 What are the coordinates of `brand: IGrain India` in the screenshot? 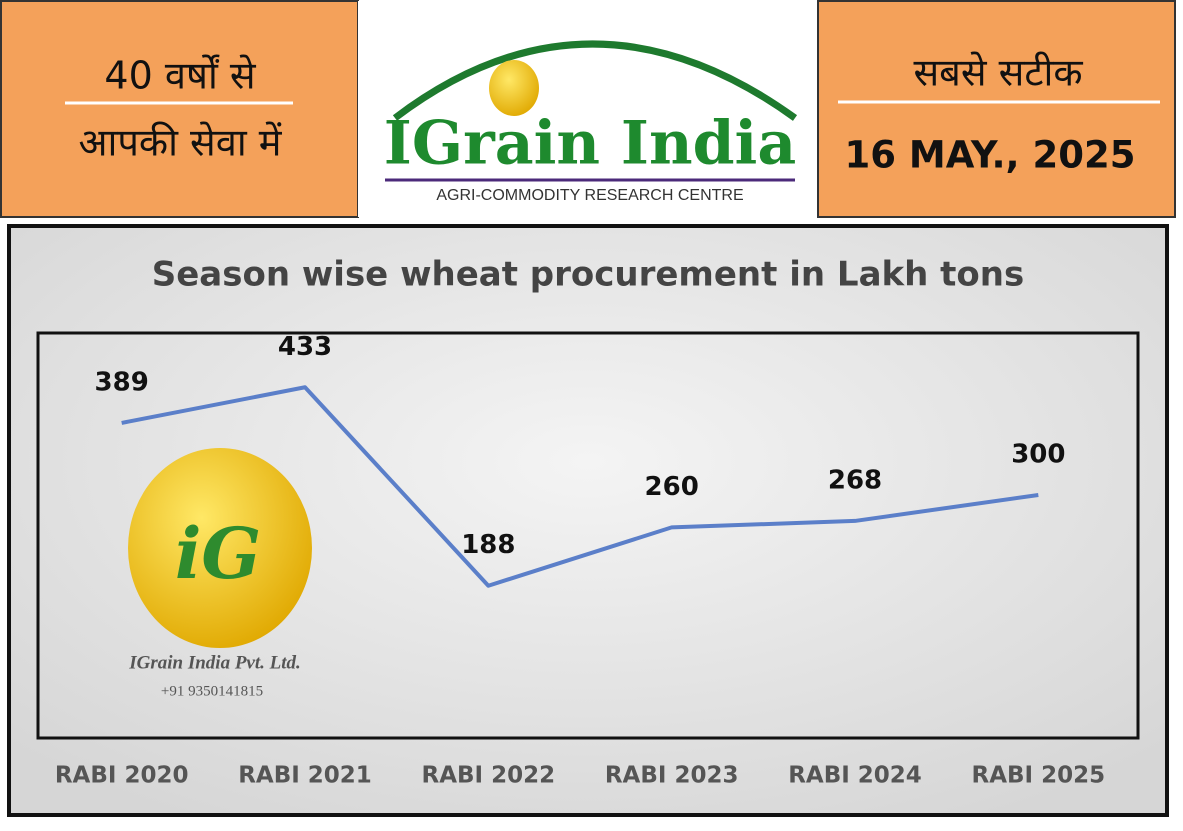 It's located at (590, 144).